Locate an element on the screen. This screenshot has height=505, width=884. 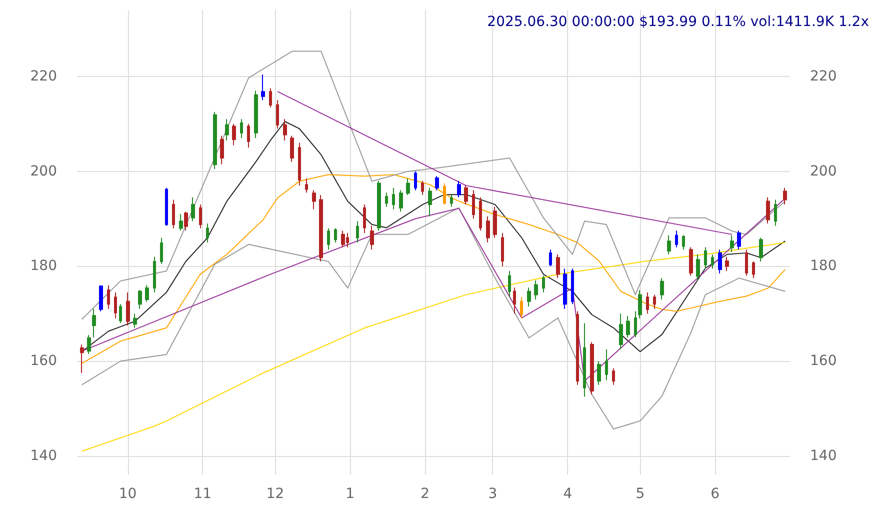
x-tick-label: 12 is located at coordinates (275, 494).